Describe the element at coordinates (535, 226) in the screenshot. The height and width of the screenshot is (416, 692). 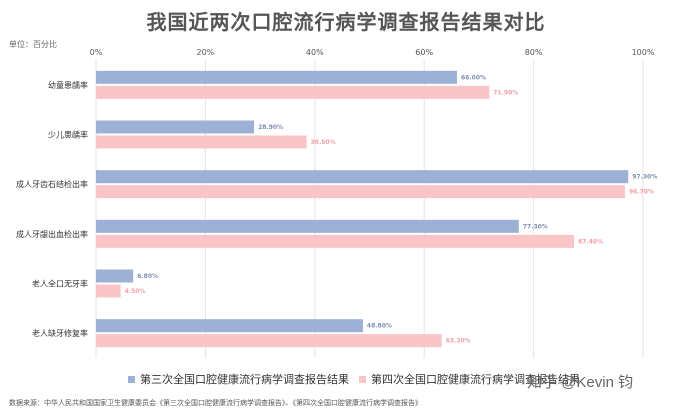
I see `data-label: 77.30%` at that location.